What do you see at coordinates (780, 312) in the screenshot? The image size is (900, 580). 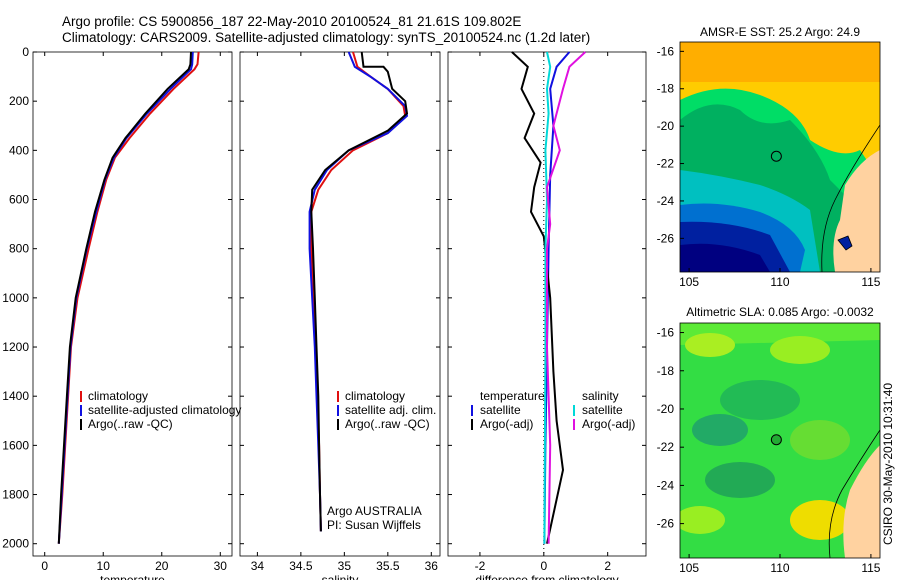 I see `sla-map-title: Altimetric SLA: 0.085 Argo: -0.0032` at bounding box center [780, 312].